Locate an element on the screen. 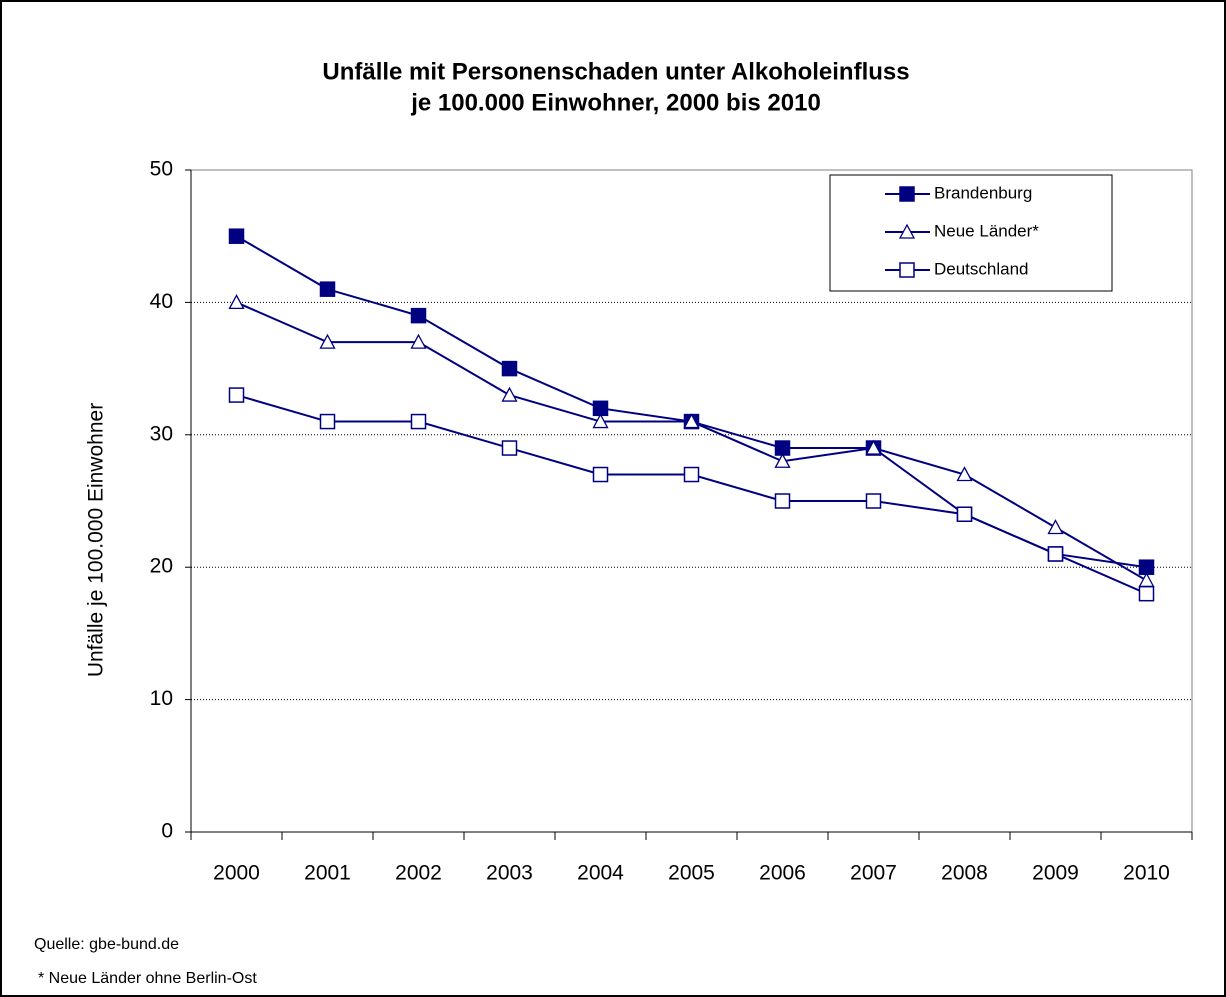 The height and width of the screenshot is (997, 1226). x-tick-label: 2001 is located at coordinates (327, 873).